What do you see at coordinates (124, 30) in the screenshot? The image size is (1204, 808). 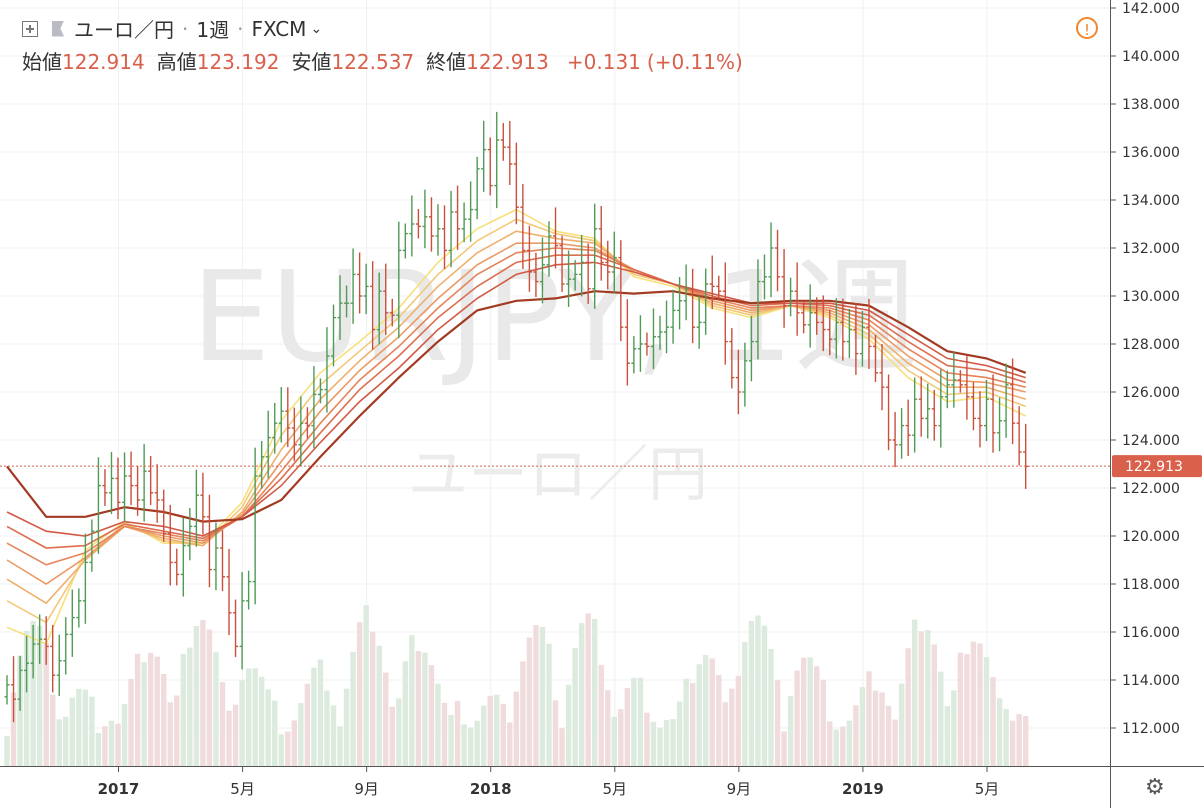 I see `symbol-name: ユーロ／円` at bounding box center [124, 30].